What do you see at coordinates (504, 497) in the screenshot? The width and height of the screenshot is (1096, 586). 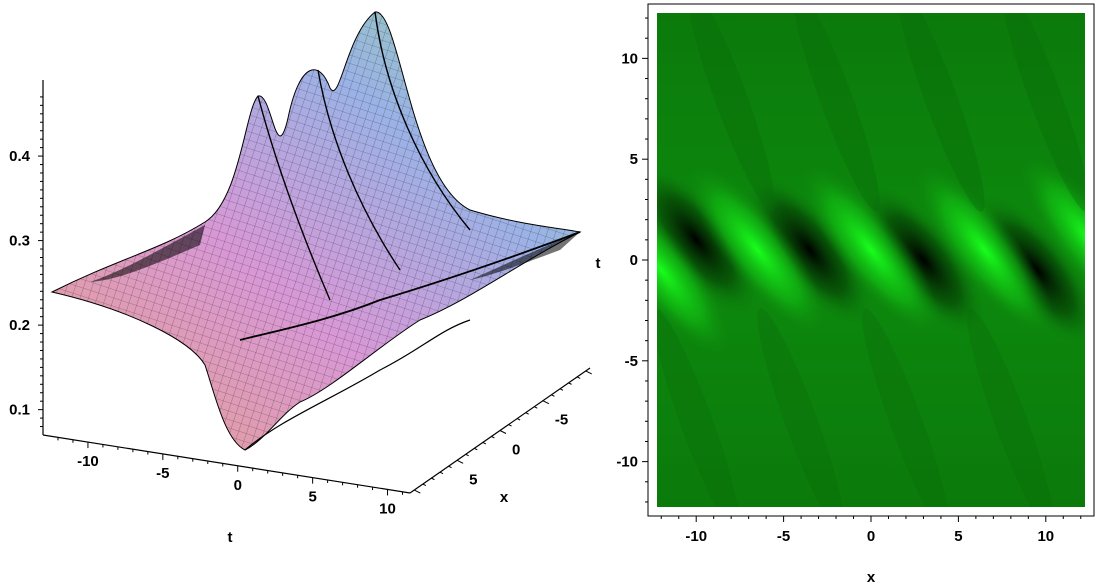 I see `surface-ylabel: x` at bounding box center [504, 497].